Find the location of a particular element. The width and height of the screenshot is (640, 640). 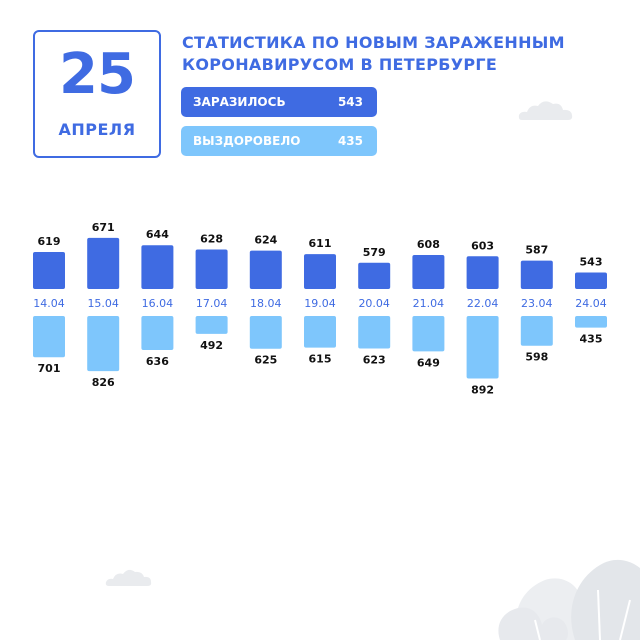

legend-infected: ЗАРАЗИЛОСЬ 543 is located at coordinates (279, 102).